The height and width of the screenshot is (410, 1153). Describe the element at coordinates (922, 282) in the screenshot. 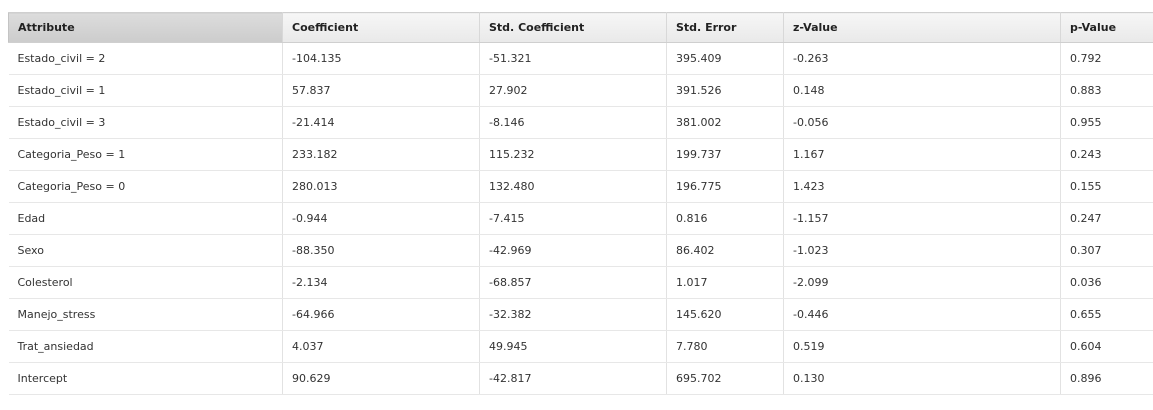

I see `cell-z-value: -2.099` at that location.